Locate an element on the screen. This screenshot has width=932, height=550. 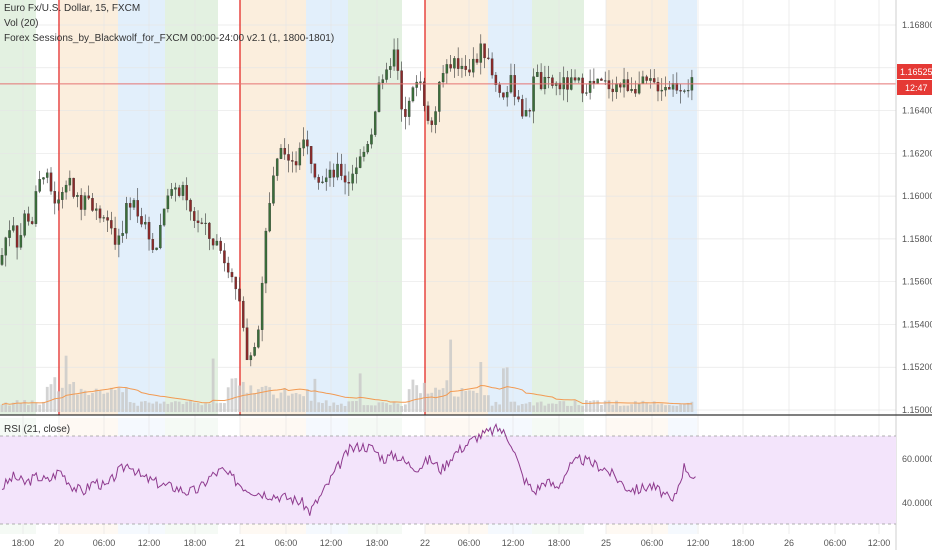
rsi-axis: 60.0000 40.0000 is located at coordinates (917, 481).